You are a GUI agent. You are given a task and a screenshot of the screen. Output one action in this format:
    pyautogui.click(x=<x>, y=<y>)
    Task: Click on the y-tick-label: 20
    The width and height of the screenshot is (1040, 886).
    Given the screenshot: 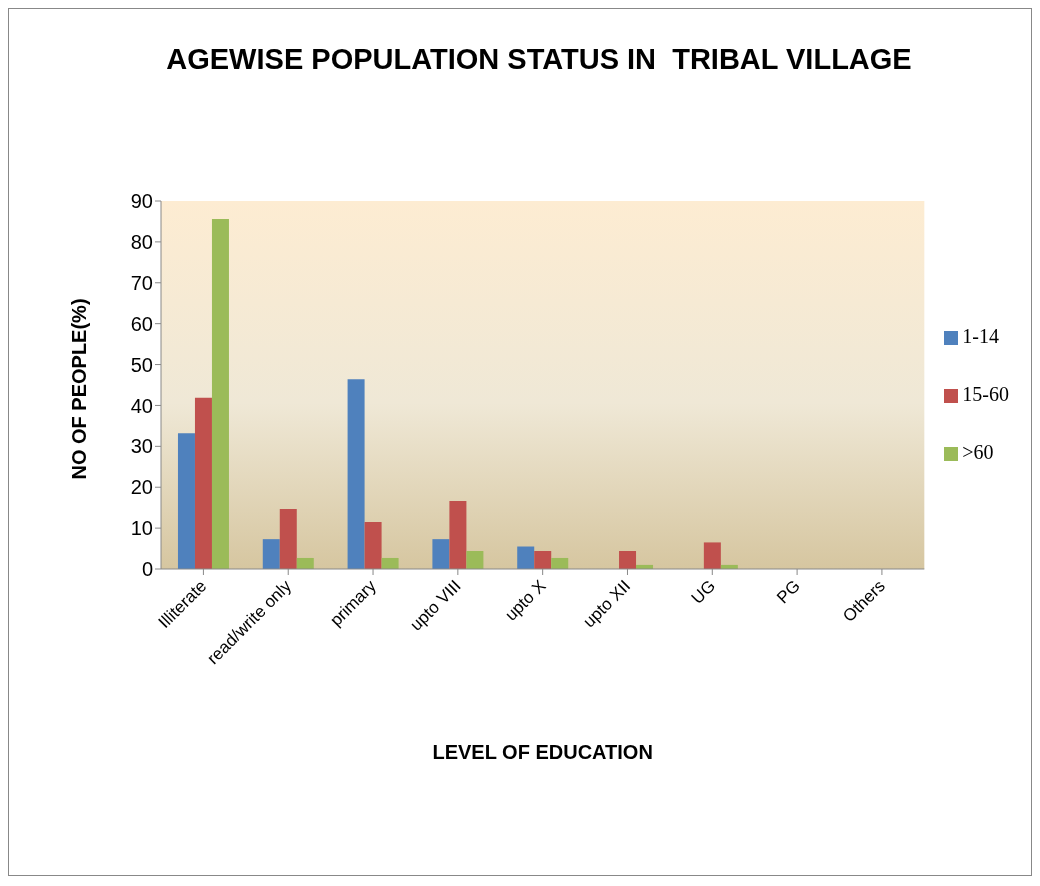 What is the action you would take?
    pyautogui.click(x=141, y=487)
    